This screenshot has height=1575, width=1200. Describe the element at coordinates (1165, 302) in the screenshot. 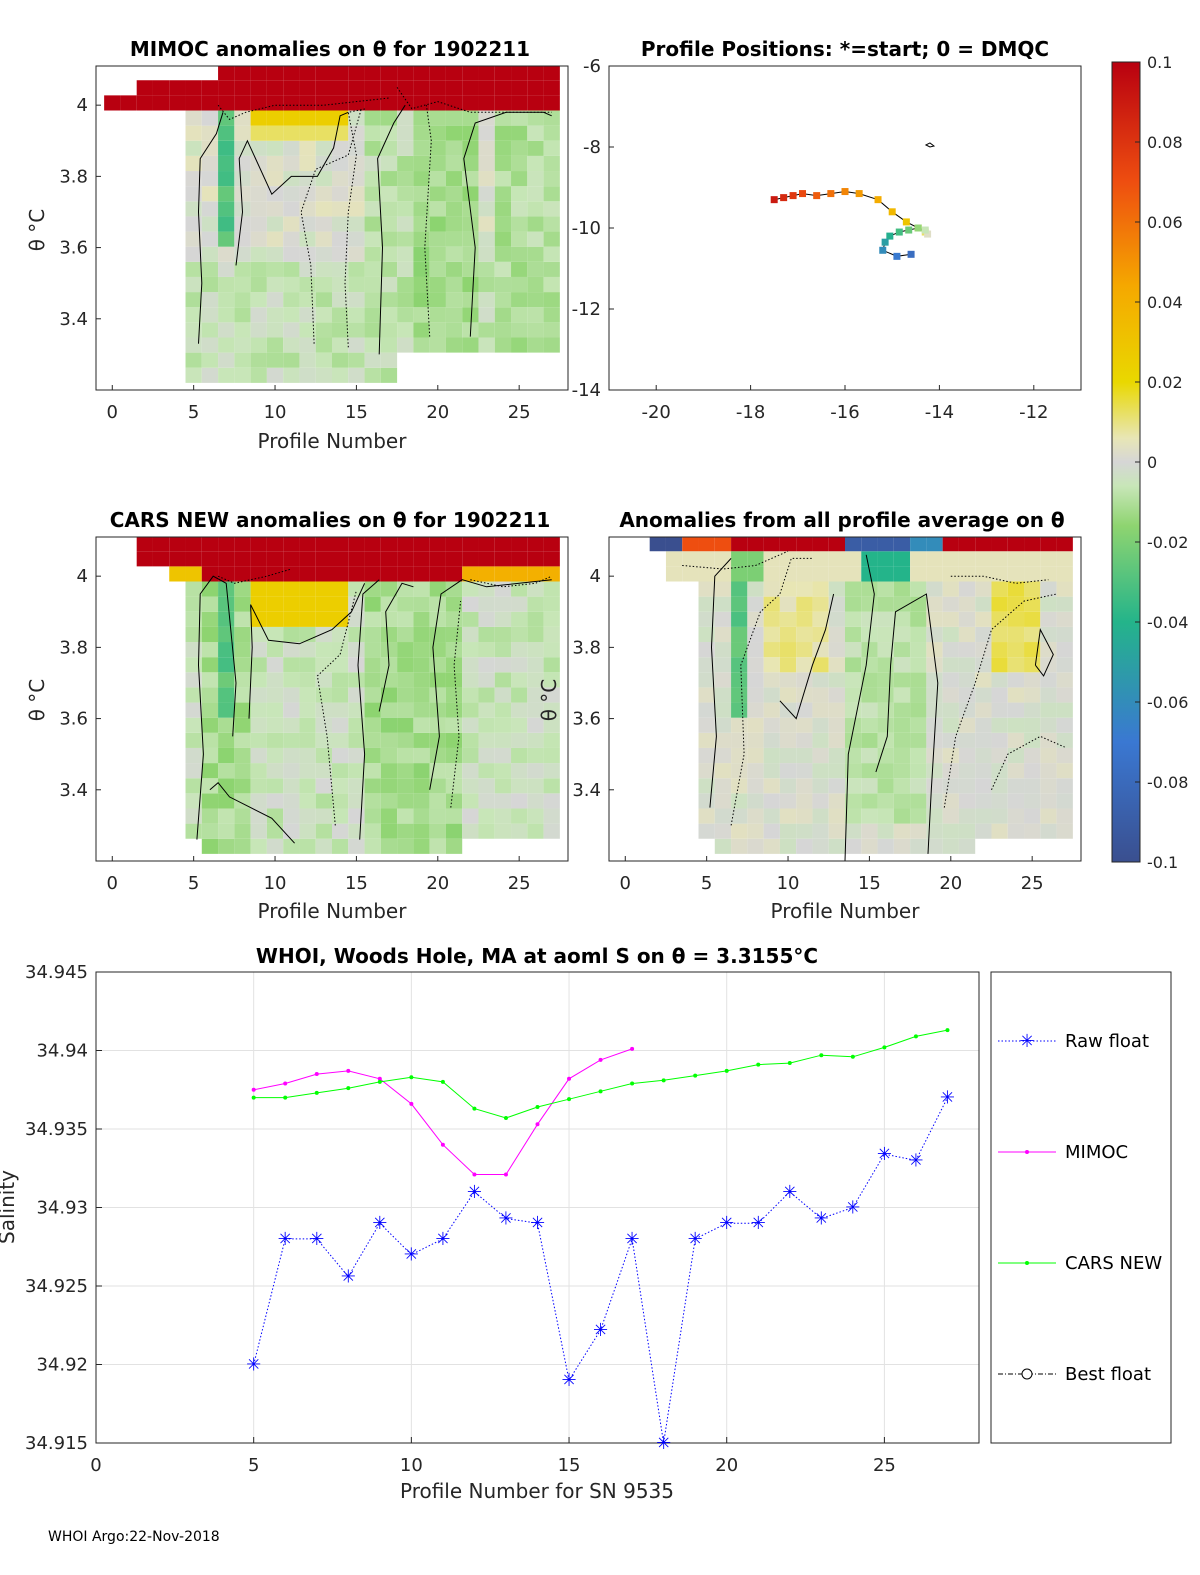

I see `colorbar-tick-label: 0.04` at that location.